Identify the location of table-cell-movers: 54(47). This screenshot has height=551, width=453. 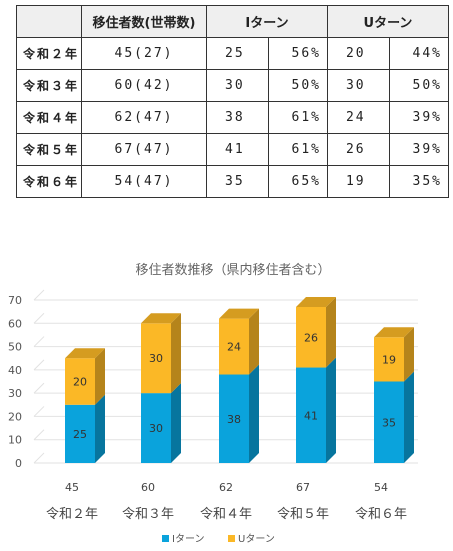
(144, 181).